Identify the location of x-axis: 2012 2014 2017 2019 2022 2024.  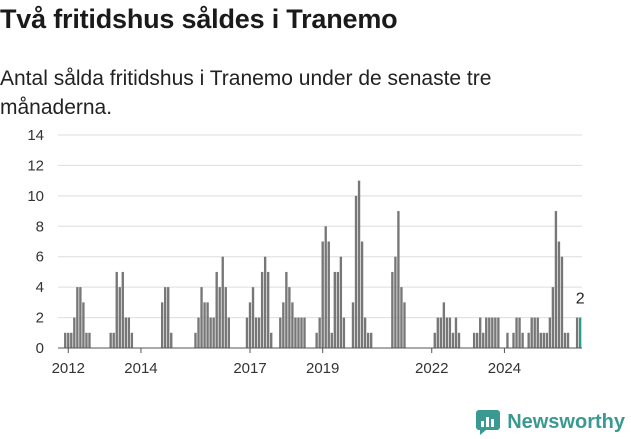
(317, 362).